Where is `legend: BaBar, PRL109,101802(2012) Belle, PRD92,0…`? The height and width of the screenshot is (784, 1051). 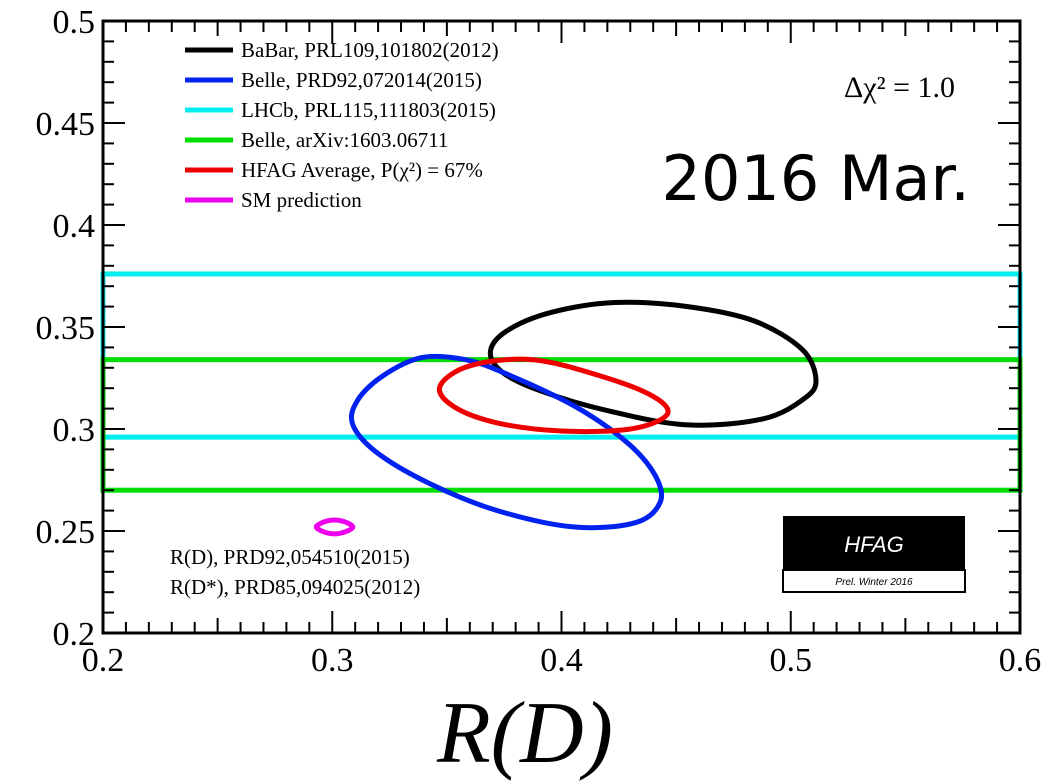 legend: BaBar, PRL109,101802(2012) Belle, PRD92,0… is located at coordinates (342, 125).